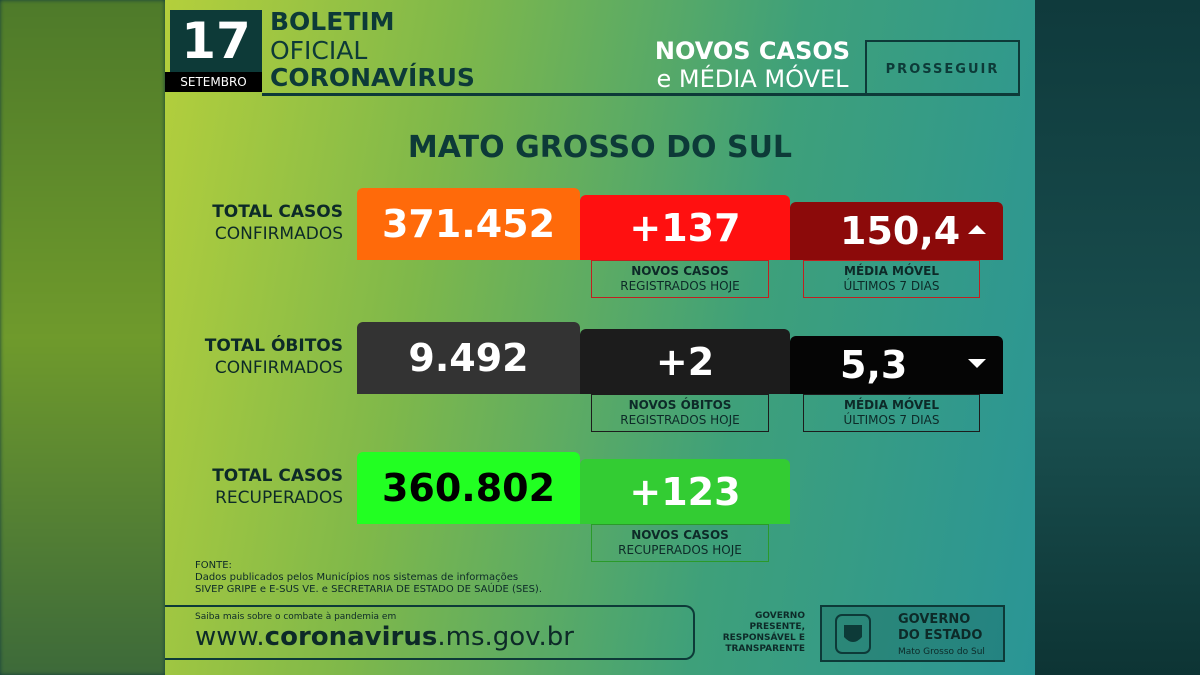 The width and height of the screenshot is (1200, 675). Describe the element at coordinates (505, 637) in the screenshot. I see `url-part: .ms.gov.br` at that location.